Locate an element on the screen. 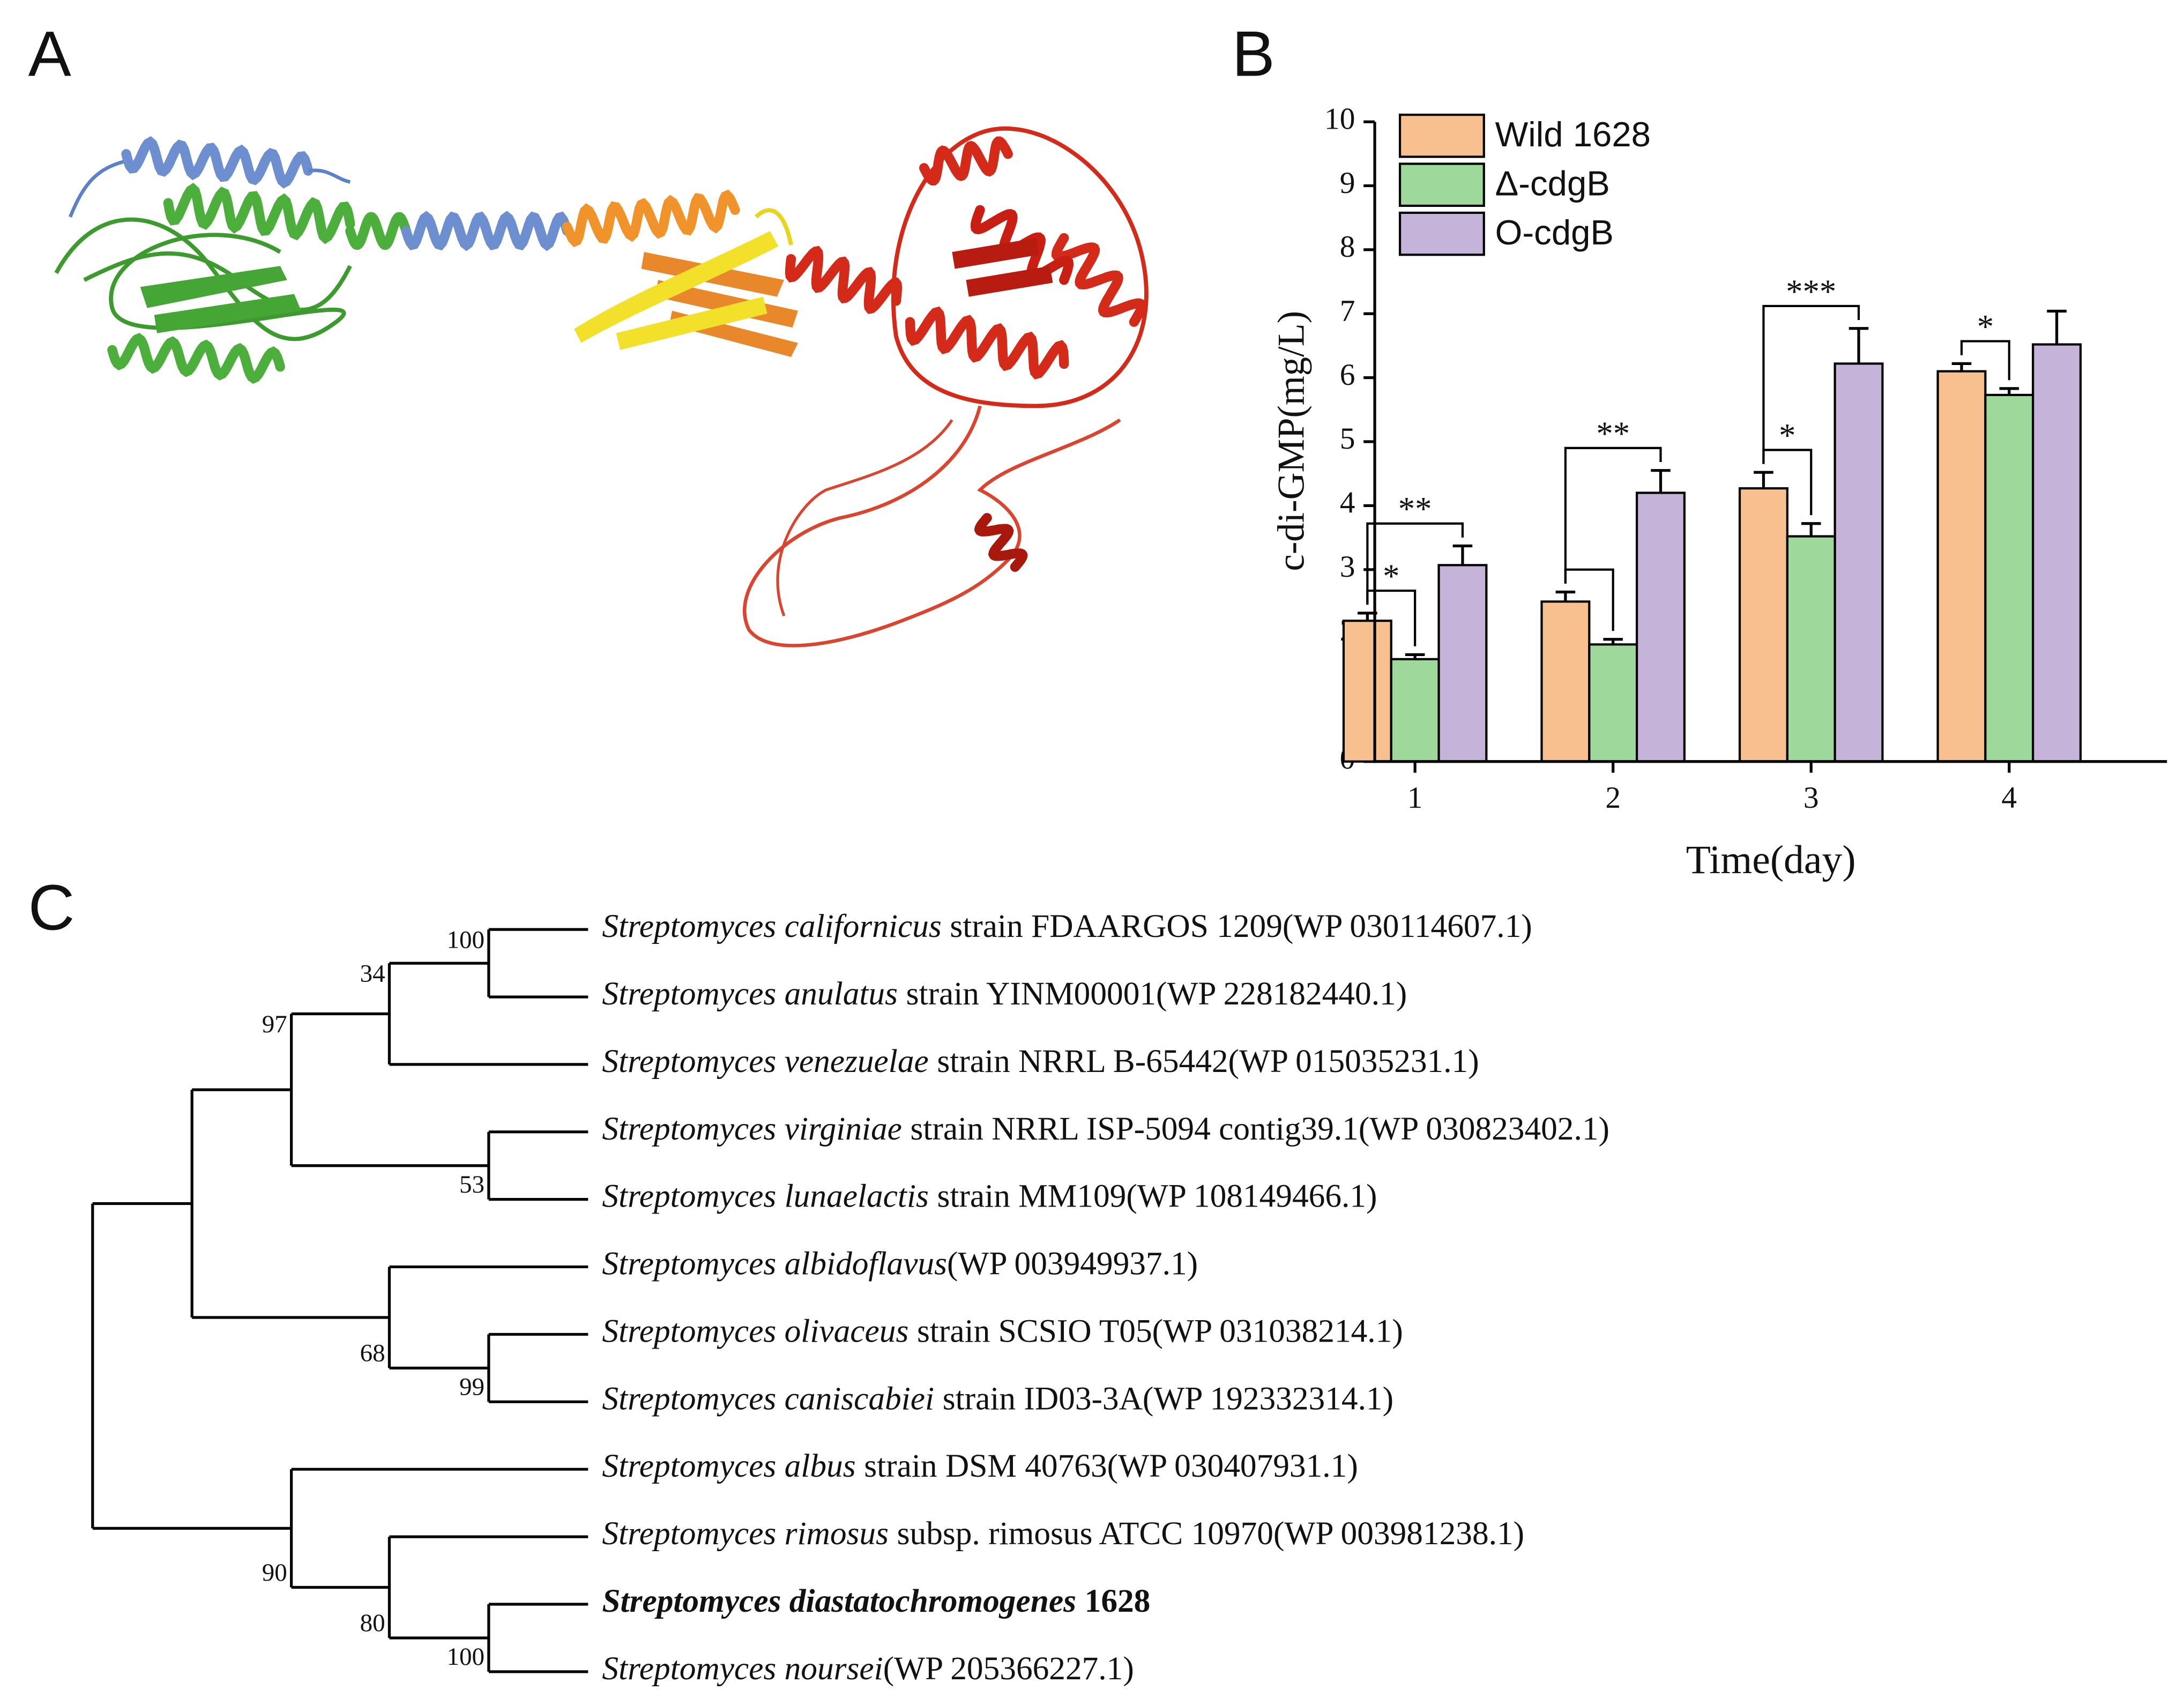 The height and width of the screenshot is (1705, 2184). significance-label: *** is located at coordinates (1811, 291).